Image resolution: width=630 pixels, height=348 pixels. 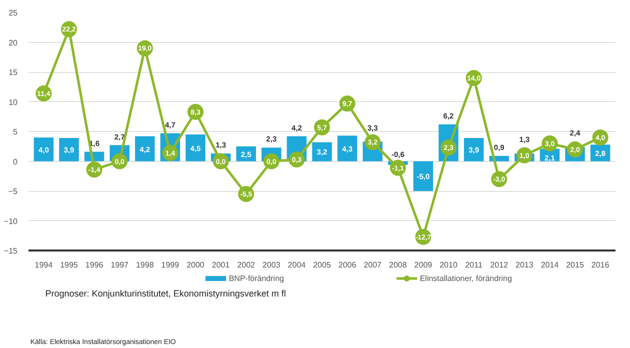 I want to click on x-tick-label: 2006, so click(x=347, y=265).